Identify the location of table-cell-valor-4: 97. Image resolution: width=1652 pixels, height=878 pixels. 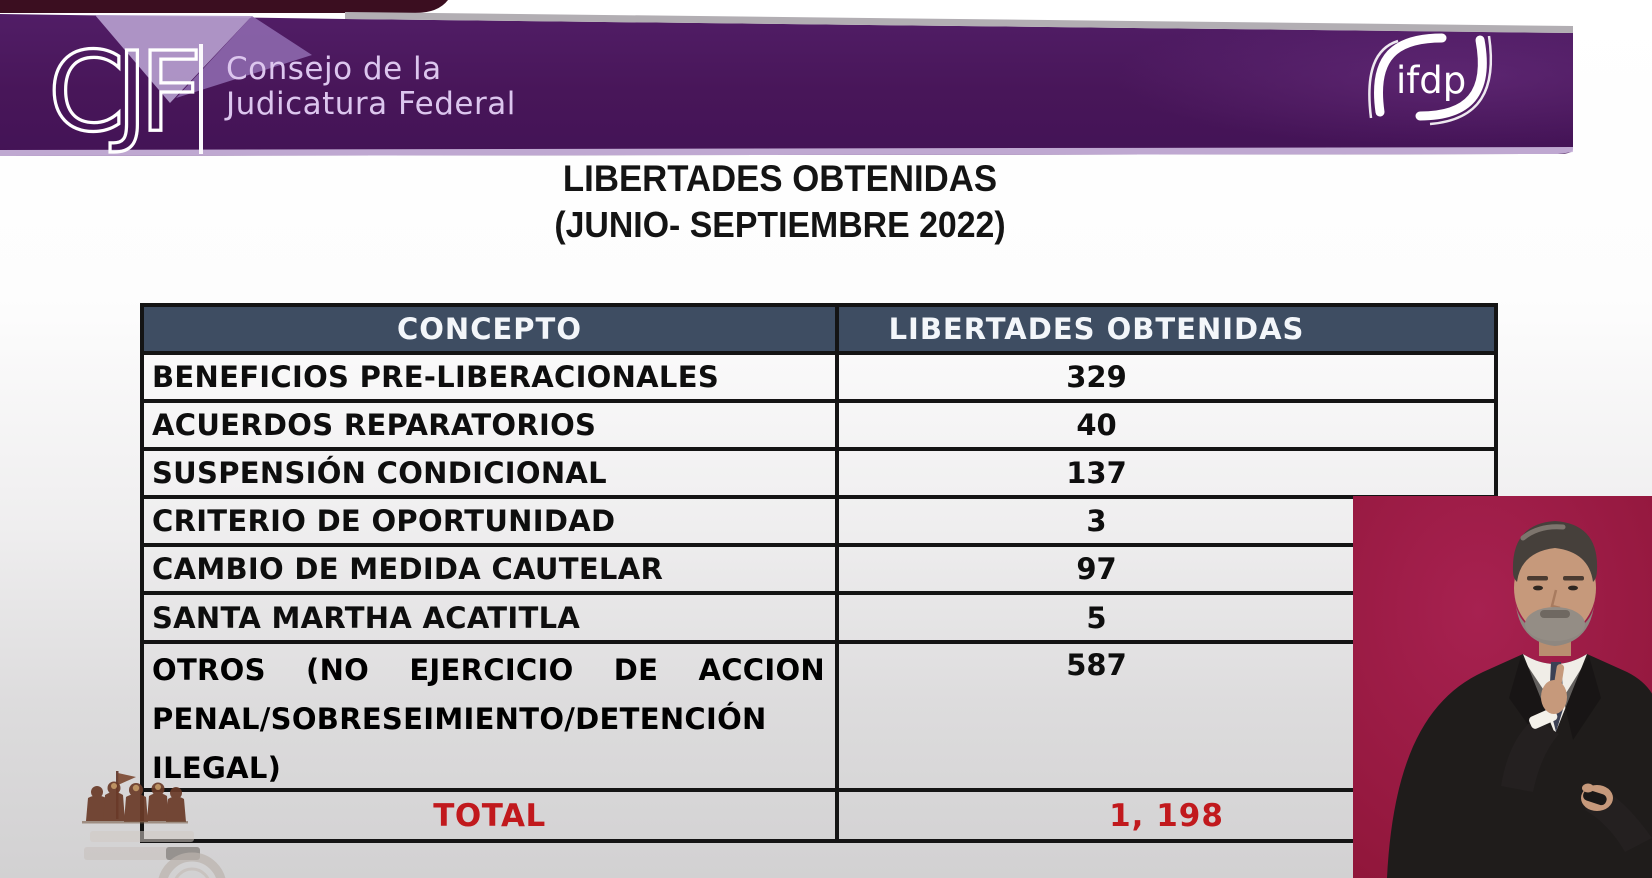
(1164, 567).